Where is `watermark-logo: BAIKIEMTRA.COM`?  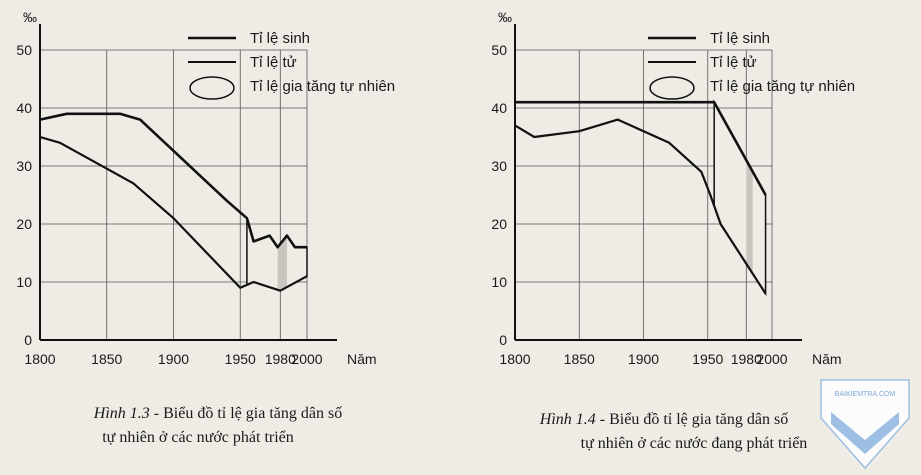
watermark-logo: BAIKIEMTRA.COM is located at coordinates (865, 424).